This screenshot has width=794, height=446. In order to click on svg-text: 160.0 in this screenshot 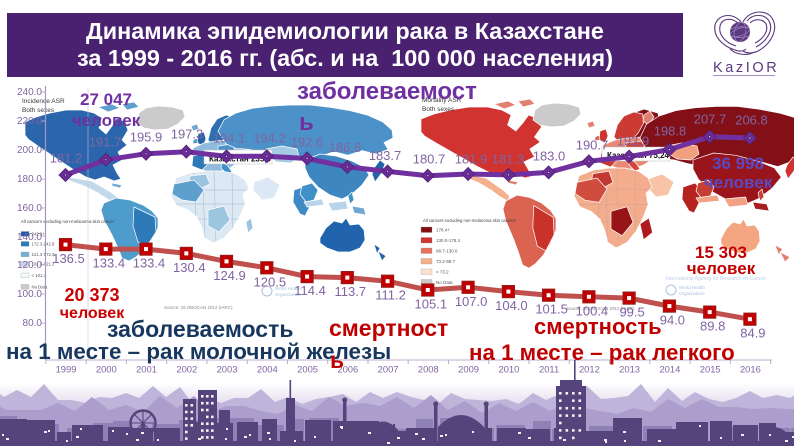, I will do `click(29, 208)`.